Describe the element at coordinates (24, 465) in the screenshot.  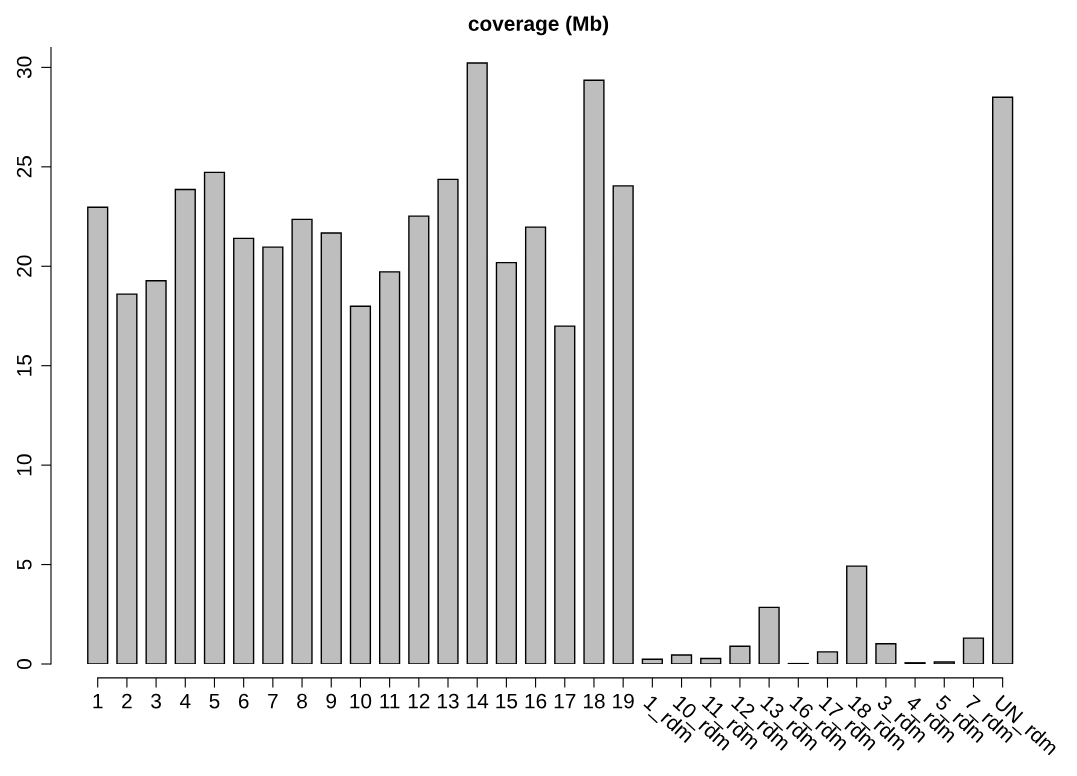
I see `y-tick-label: 10` at that location.